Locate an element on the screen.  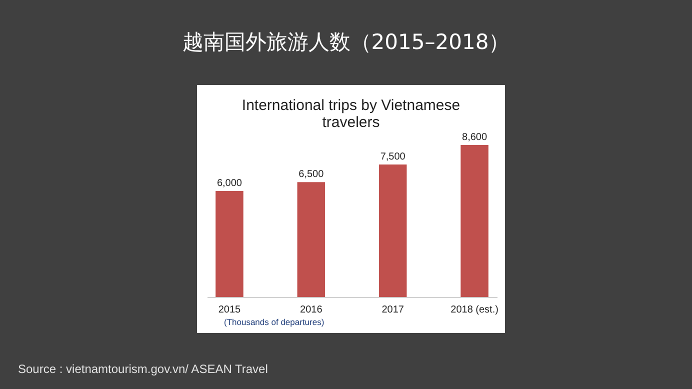
data-label: 6,500 is located at coordinates (311, 174).